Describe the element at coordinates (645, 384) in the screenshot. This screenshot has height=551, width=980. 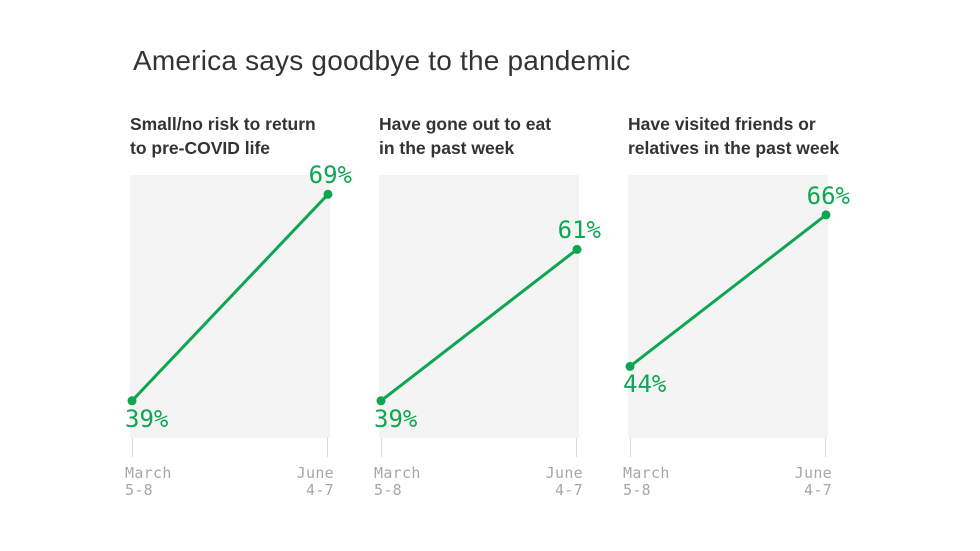
I see `value-label-march: 44%` at that location.